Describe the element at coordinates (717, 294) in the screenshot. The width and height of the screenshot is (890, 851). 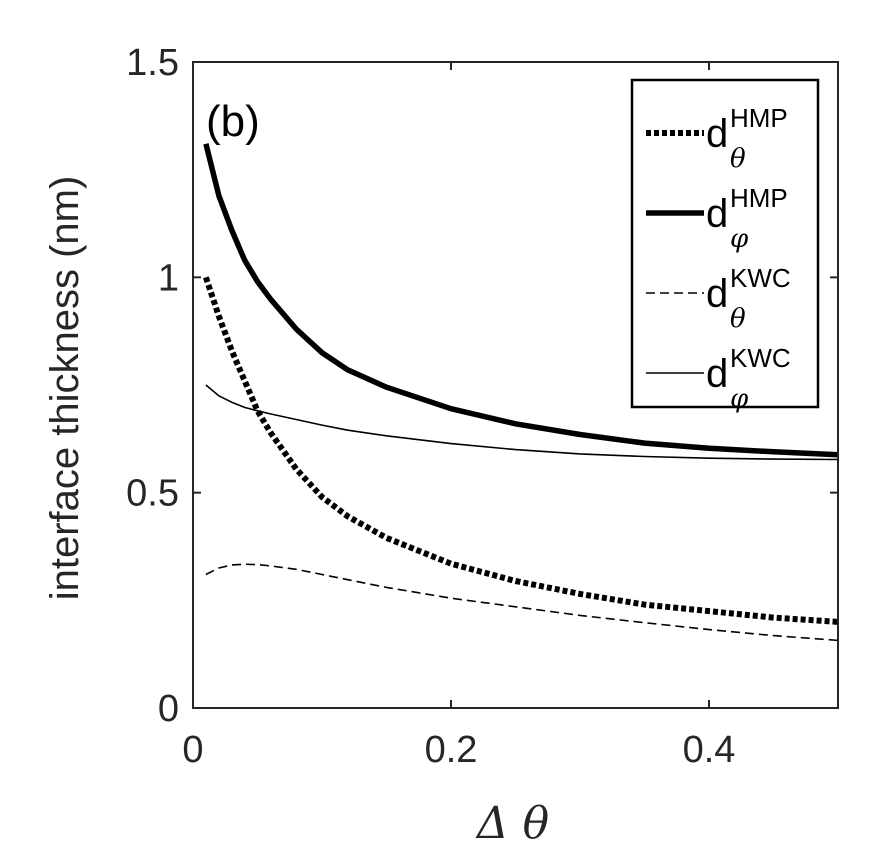
I see `legend-label-2: d` at that location.